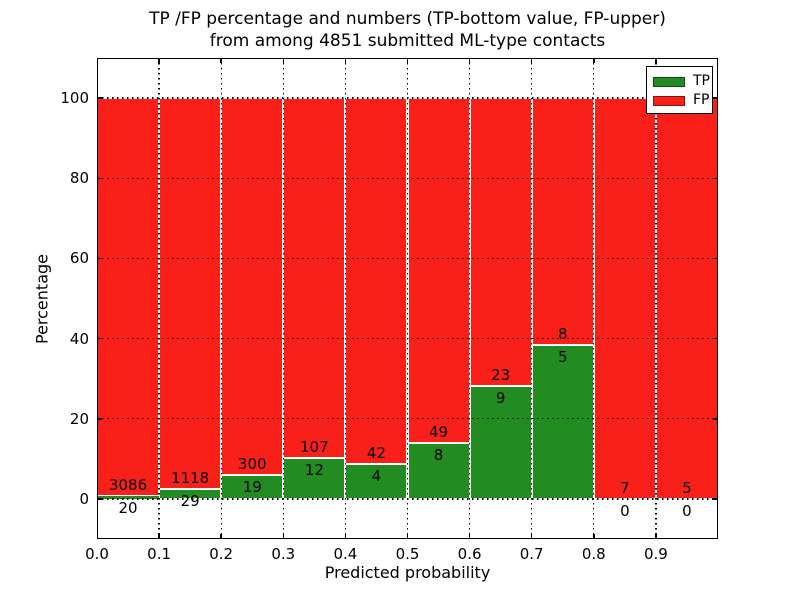 The width and height of the screenshot is (800, 600). What do you see at coordinates (314, 470) in the screenshot?
I see `tp-count-label: 12` at bounding box center [314, 470].